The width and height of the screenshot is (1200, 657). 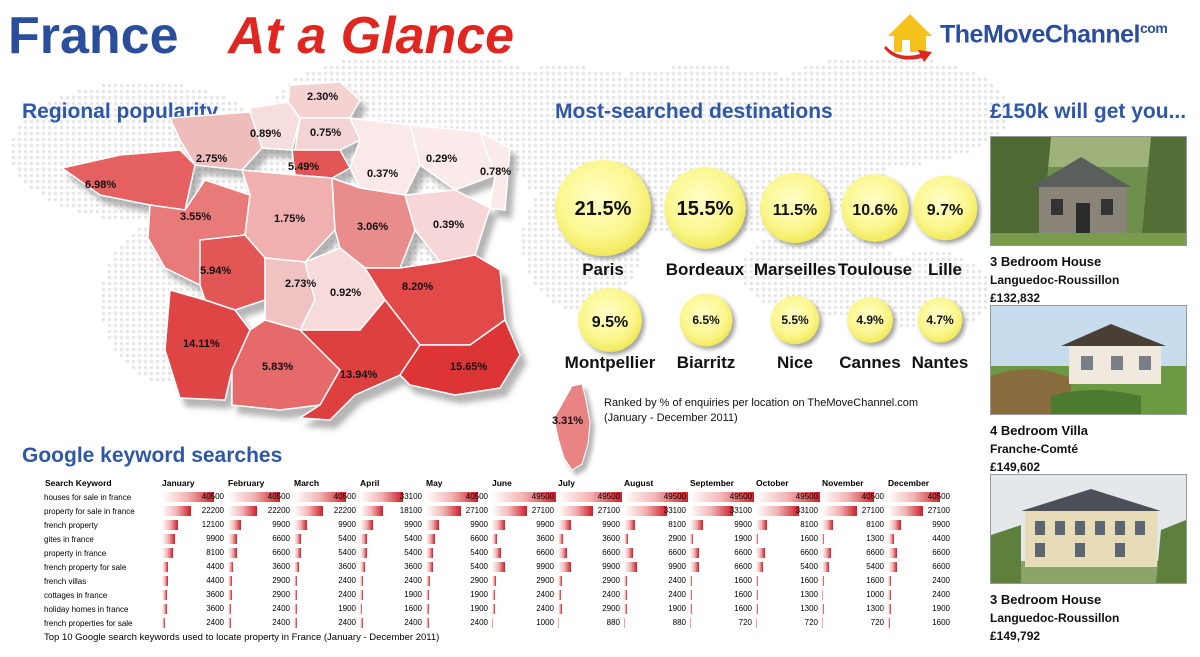 I want to click on region-pct-label: 0.75%, so click(x=325, y=133).